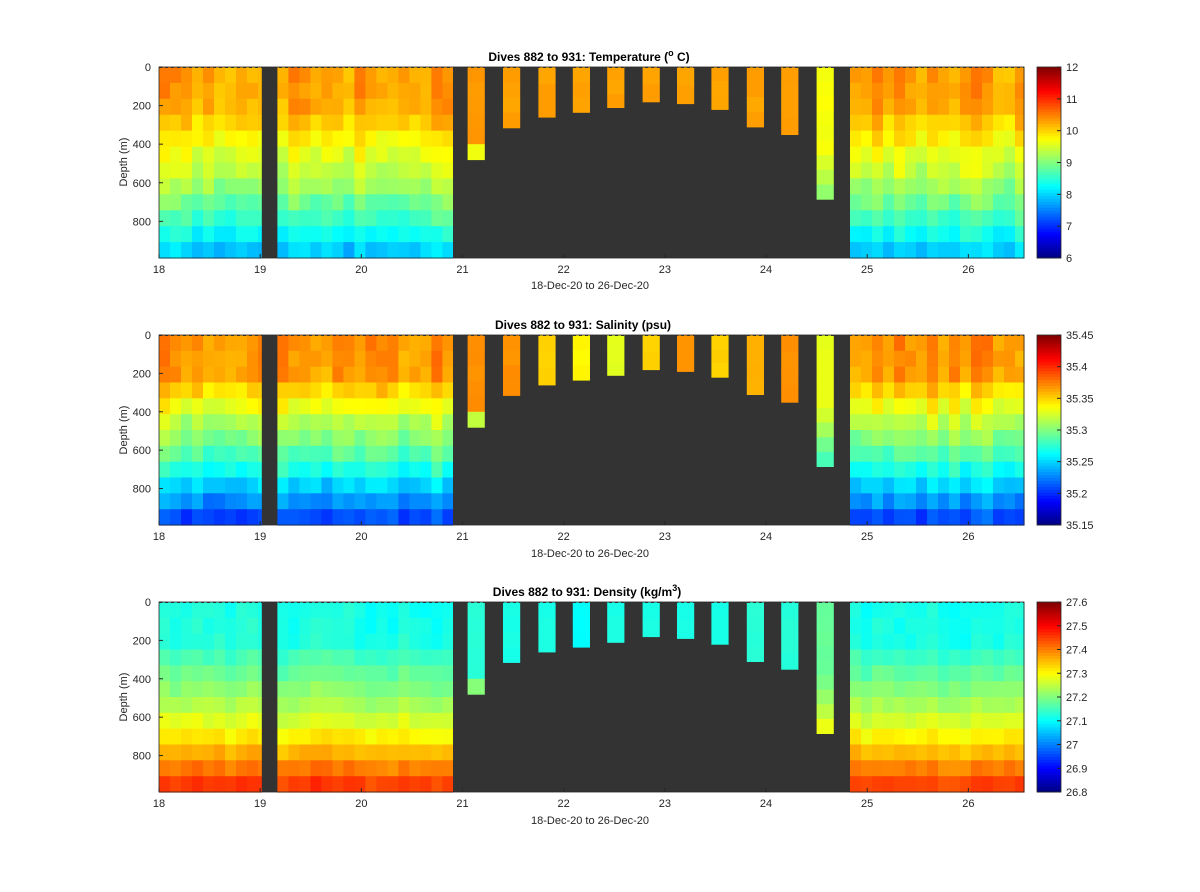 Image resolution: width=1200 pixels, height=892 pixels. What do you see at coordinates (766, 270) in the screenshot?
I see `temperature-xtick-label: 24` at bounding box center [766, 270].